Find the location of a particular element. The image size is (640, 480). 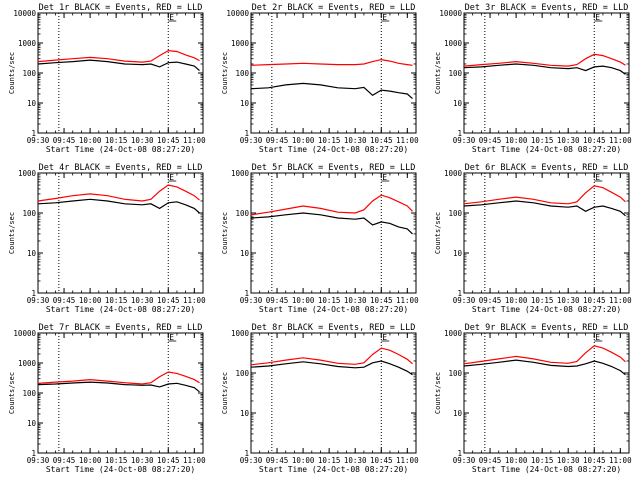

panel-title: Det 6r BLACK = Events, RED = LLD is located at coordinates (547, 168).